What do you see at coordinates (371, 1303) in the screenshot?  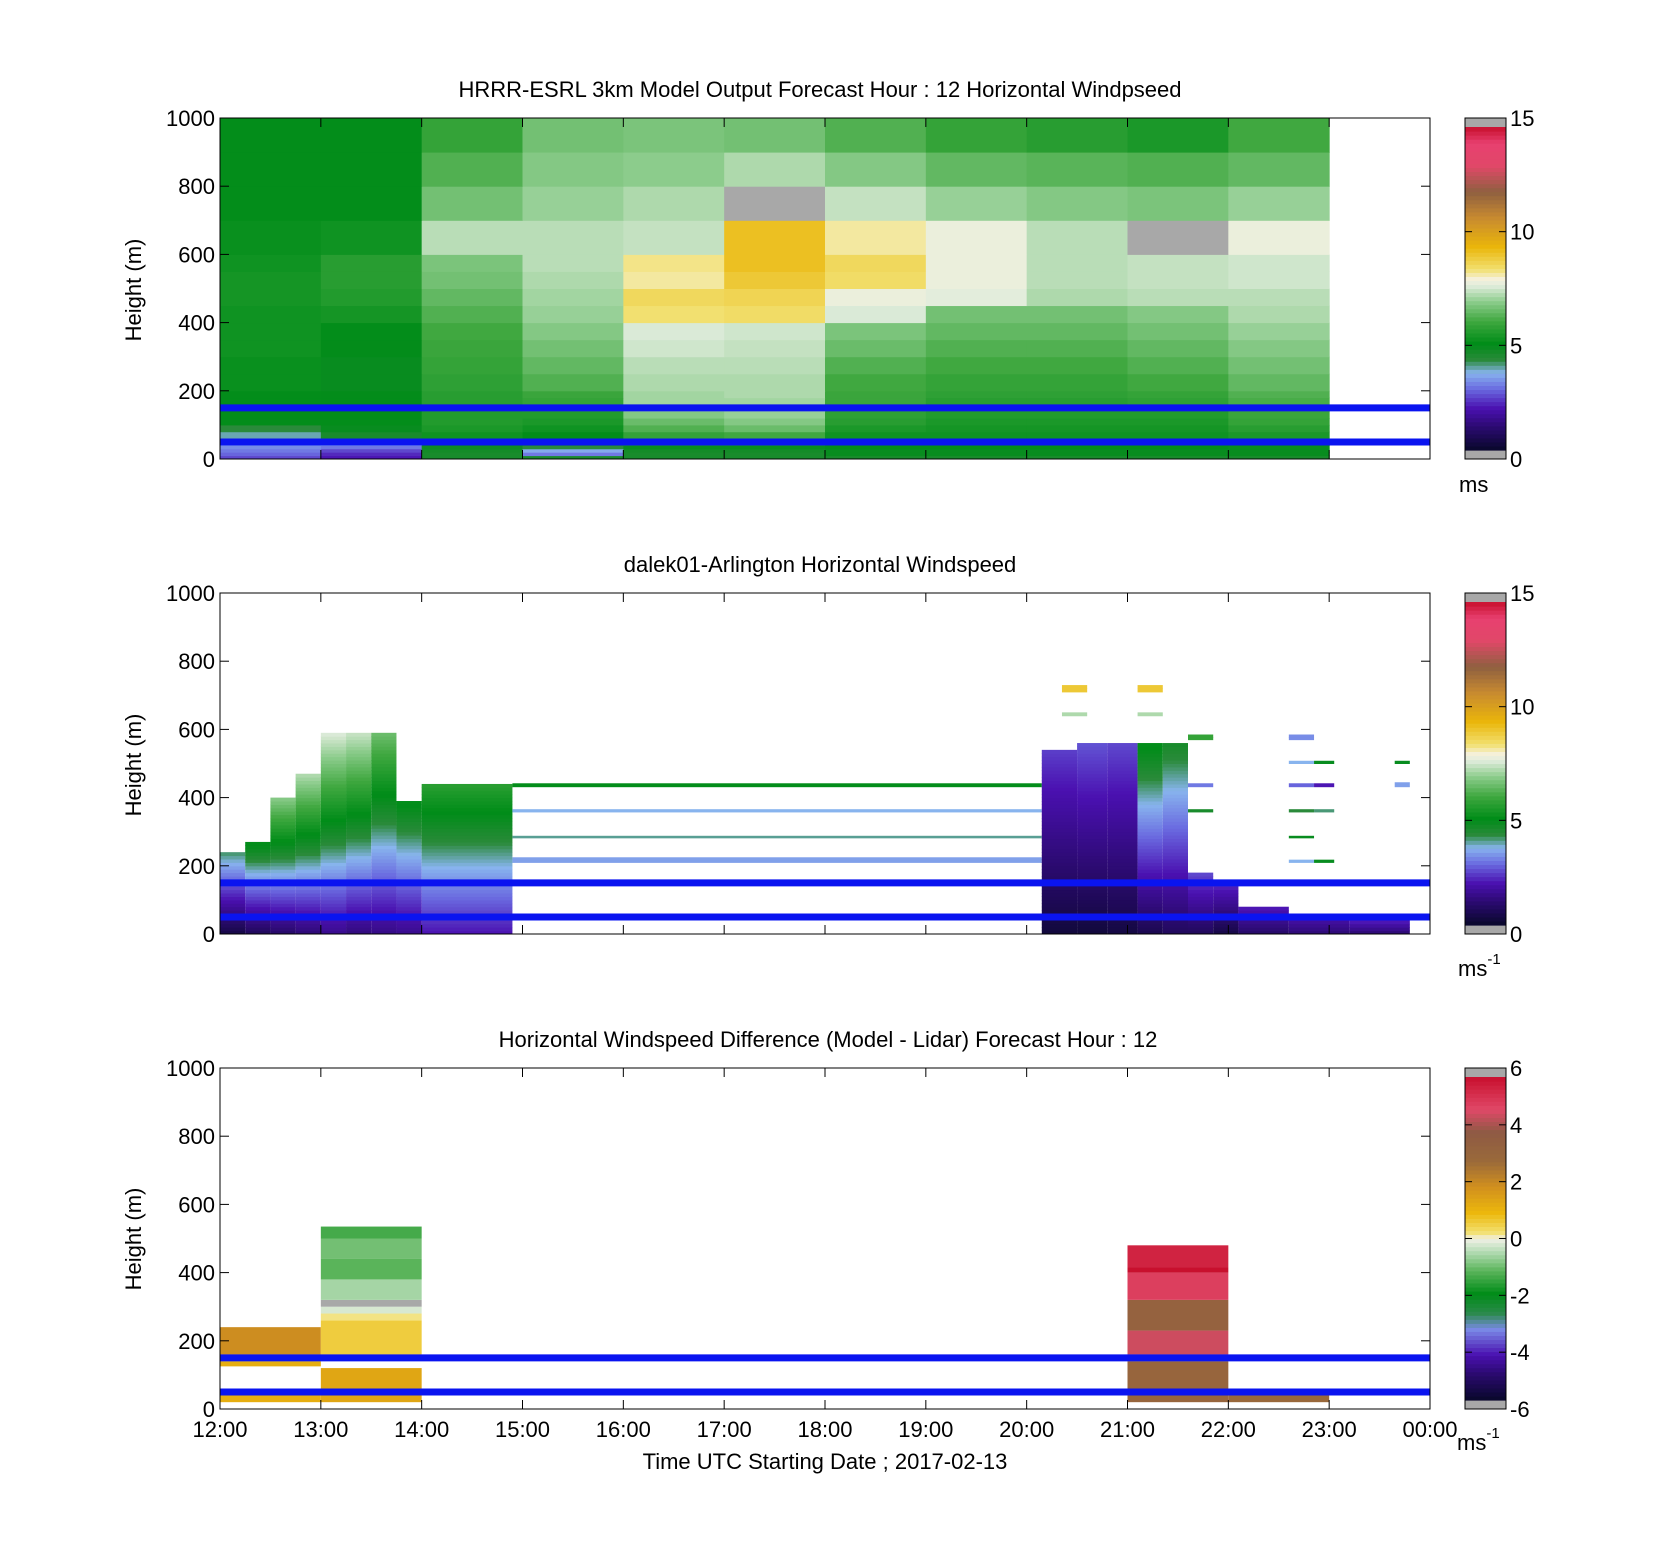 I see `difference-cell` at bounding box center [371, 1303].